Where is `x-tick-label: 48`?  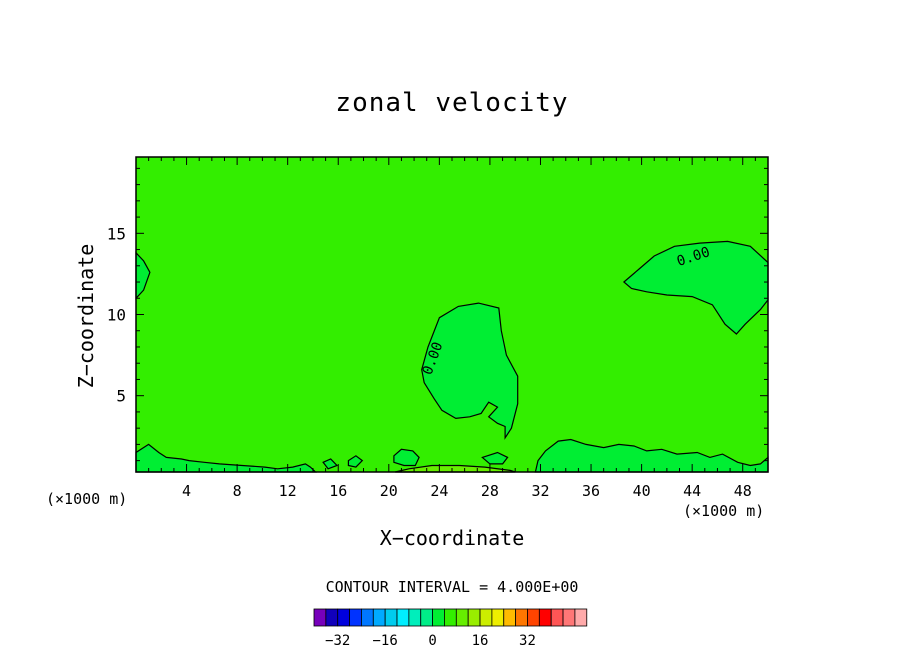 x-tick-label: 48 is located at coordinates (743, 491).